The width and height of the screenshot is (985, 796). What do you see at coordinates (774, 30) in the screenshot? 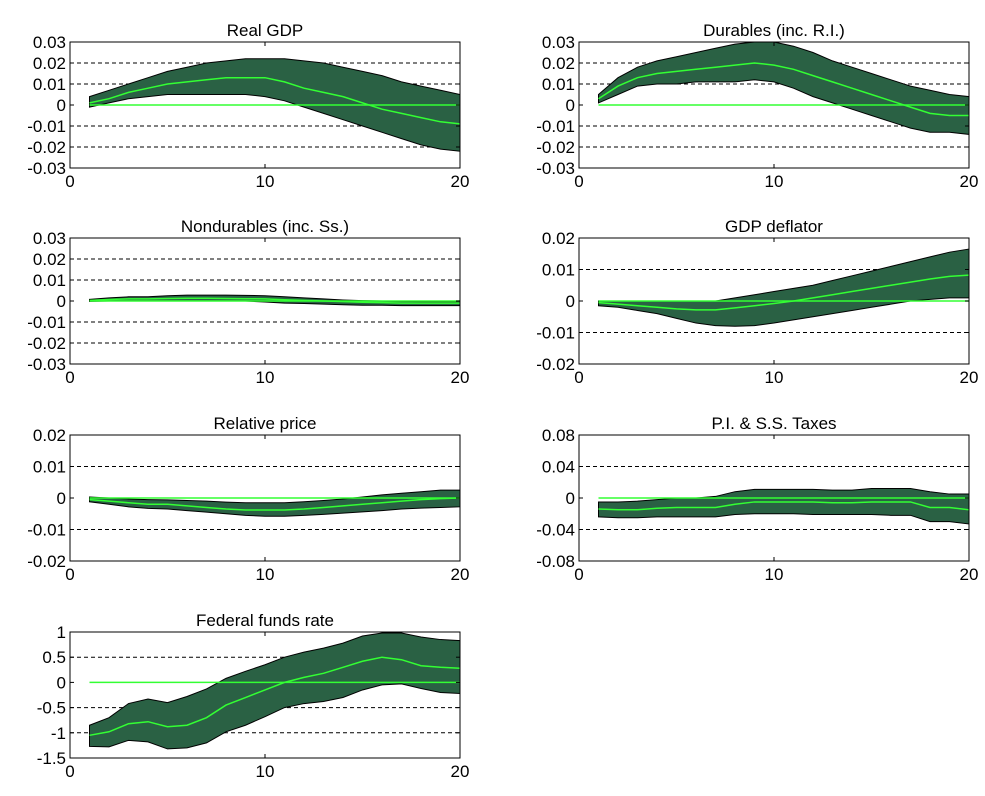
I see `panel-title: Durables (inc. R.I.)` at bounding box center [774, 30].